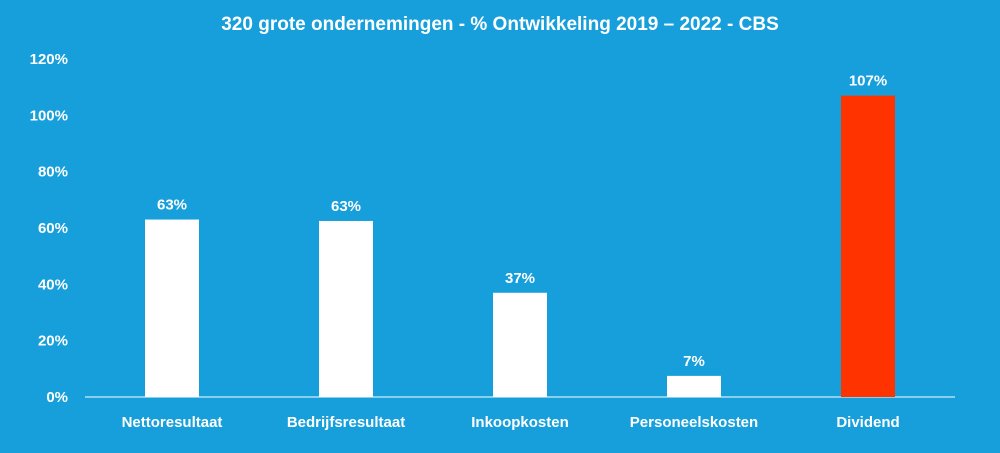  I want to click on x-tick-label: Bedrijfsresultaat, so click(346, 422).